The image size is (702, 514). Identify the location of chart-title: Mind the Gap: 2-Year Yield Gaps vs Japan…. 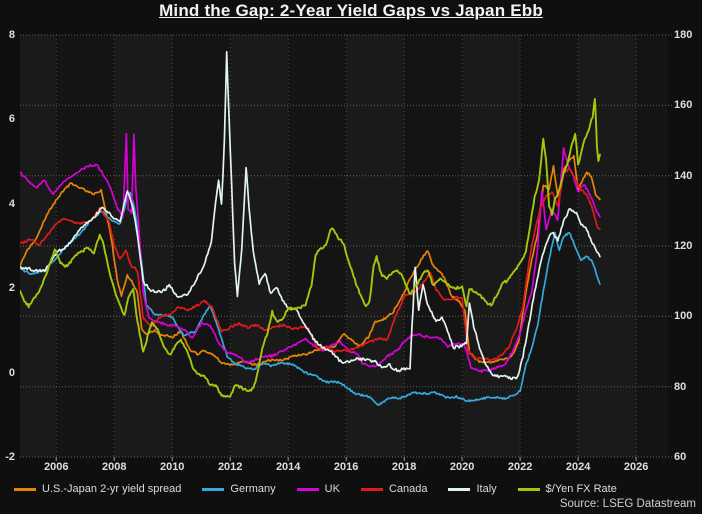
(351, 10).